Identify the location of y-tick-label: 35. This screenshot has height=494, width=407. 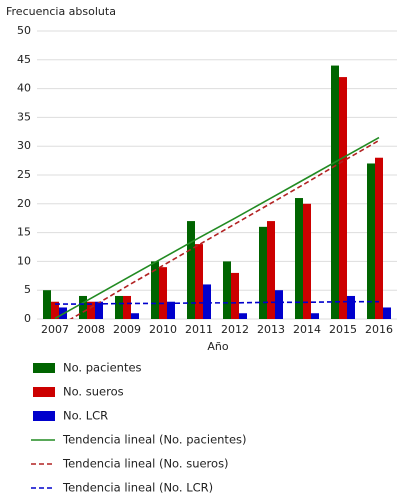
(24, 116).